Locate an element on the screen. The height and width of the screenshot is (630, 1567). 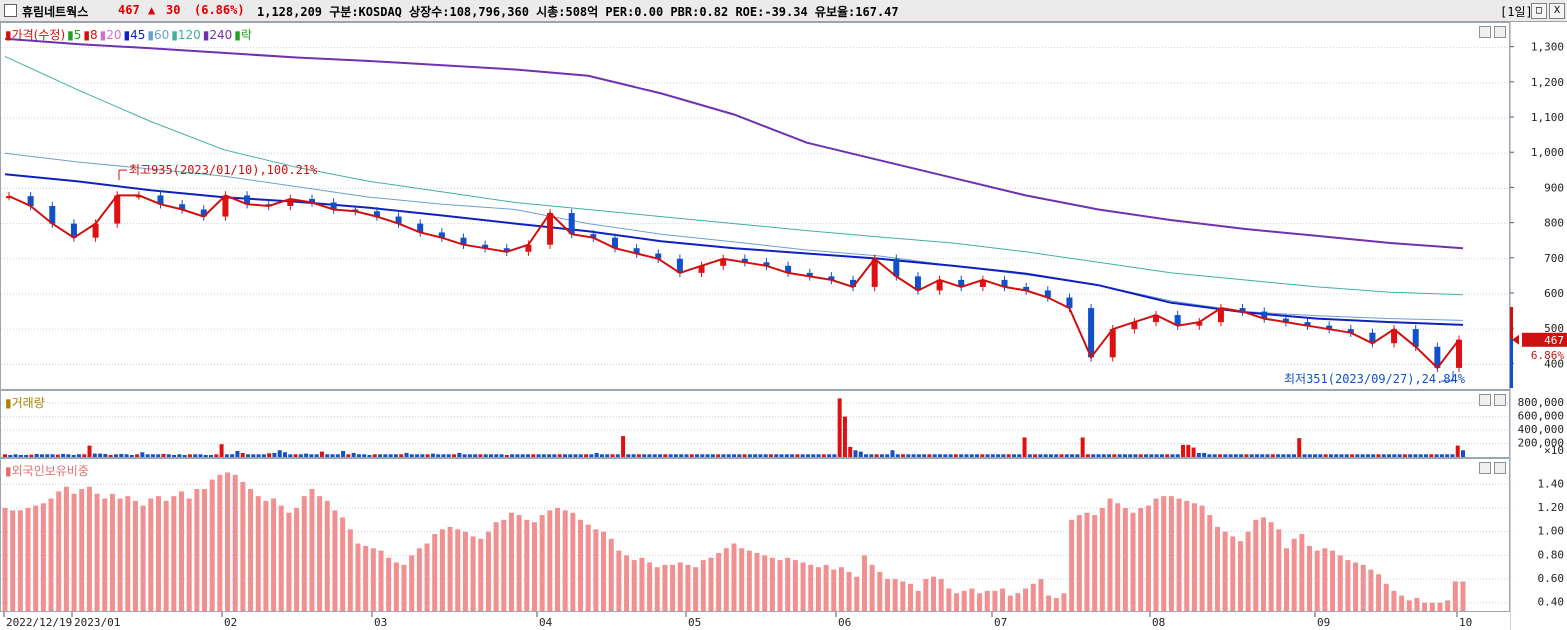
date-axis: 2022/12/19 2023/01 02 03 04 05 06 07 08 09 10 is located at coordinates (737, 620).